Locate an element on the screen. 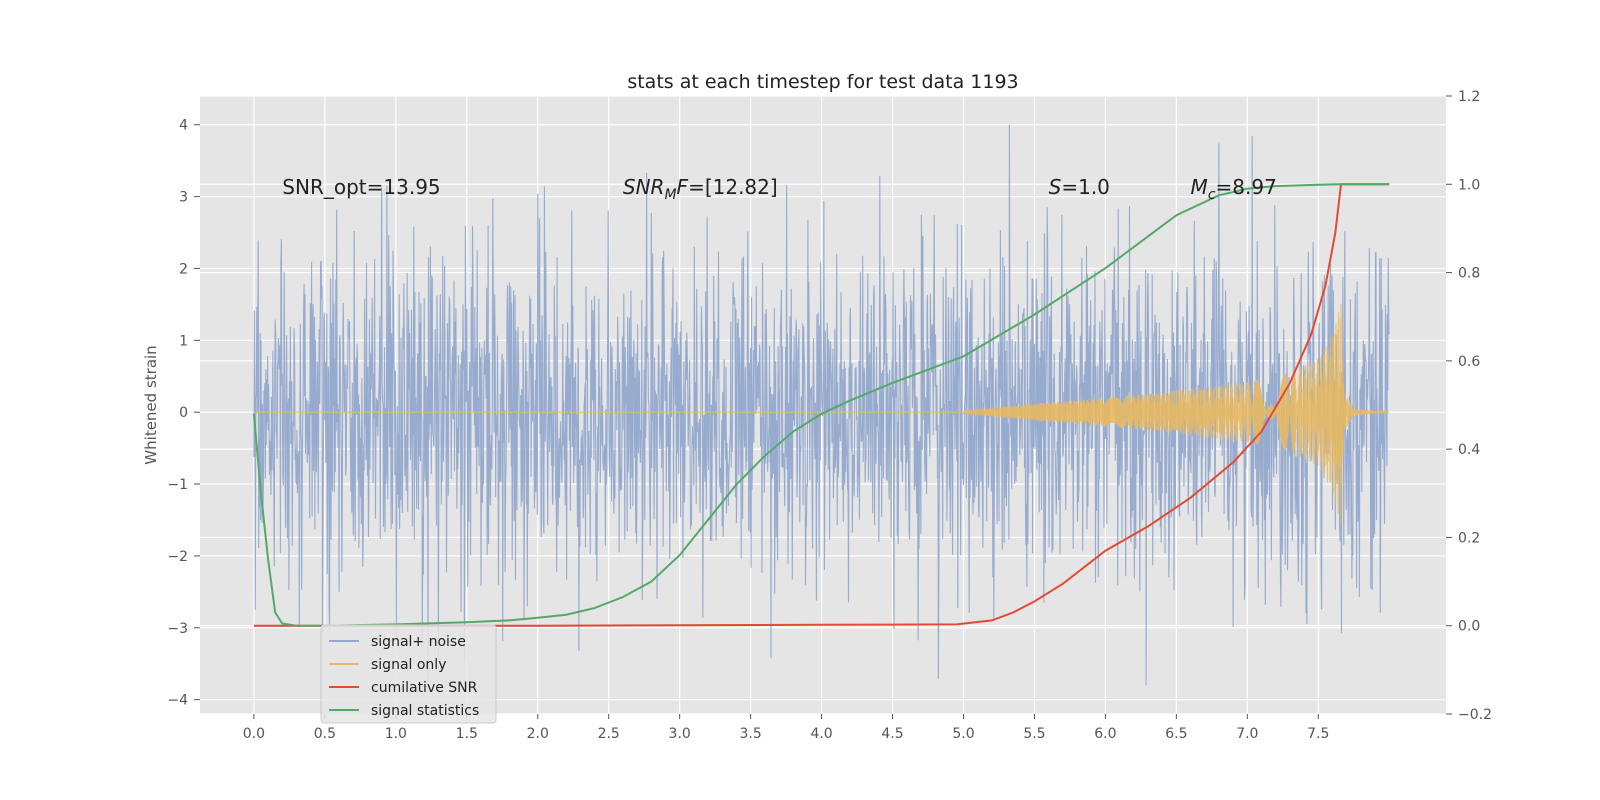  x-tick-label: 5.0 is located at coordinates (963, 734).